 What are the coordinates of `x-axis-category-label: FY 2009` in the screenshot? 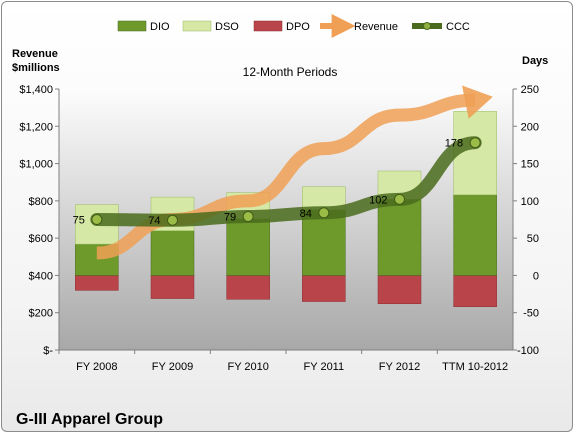 It's located at (172, 367).